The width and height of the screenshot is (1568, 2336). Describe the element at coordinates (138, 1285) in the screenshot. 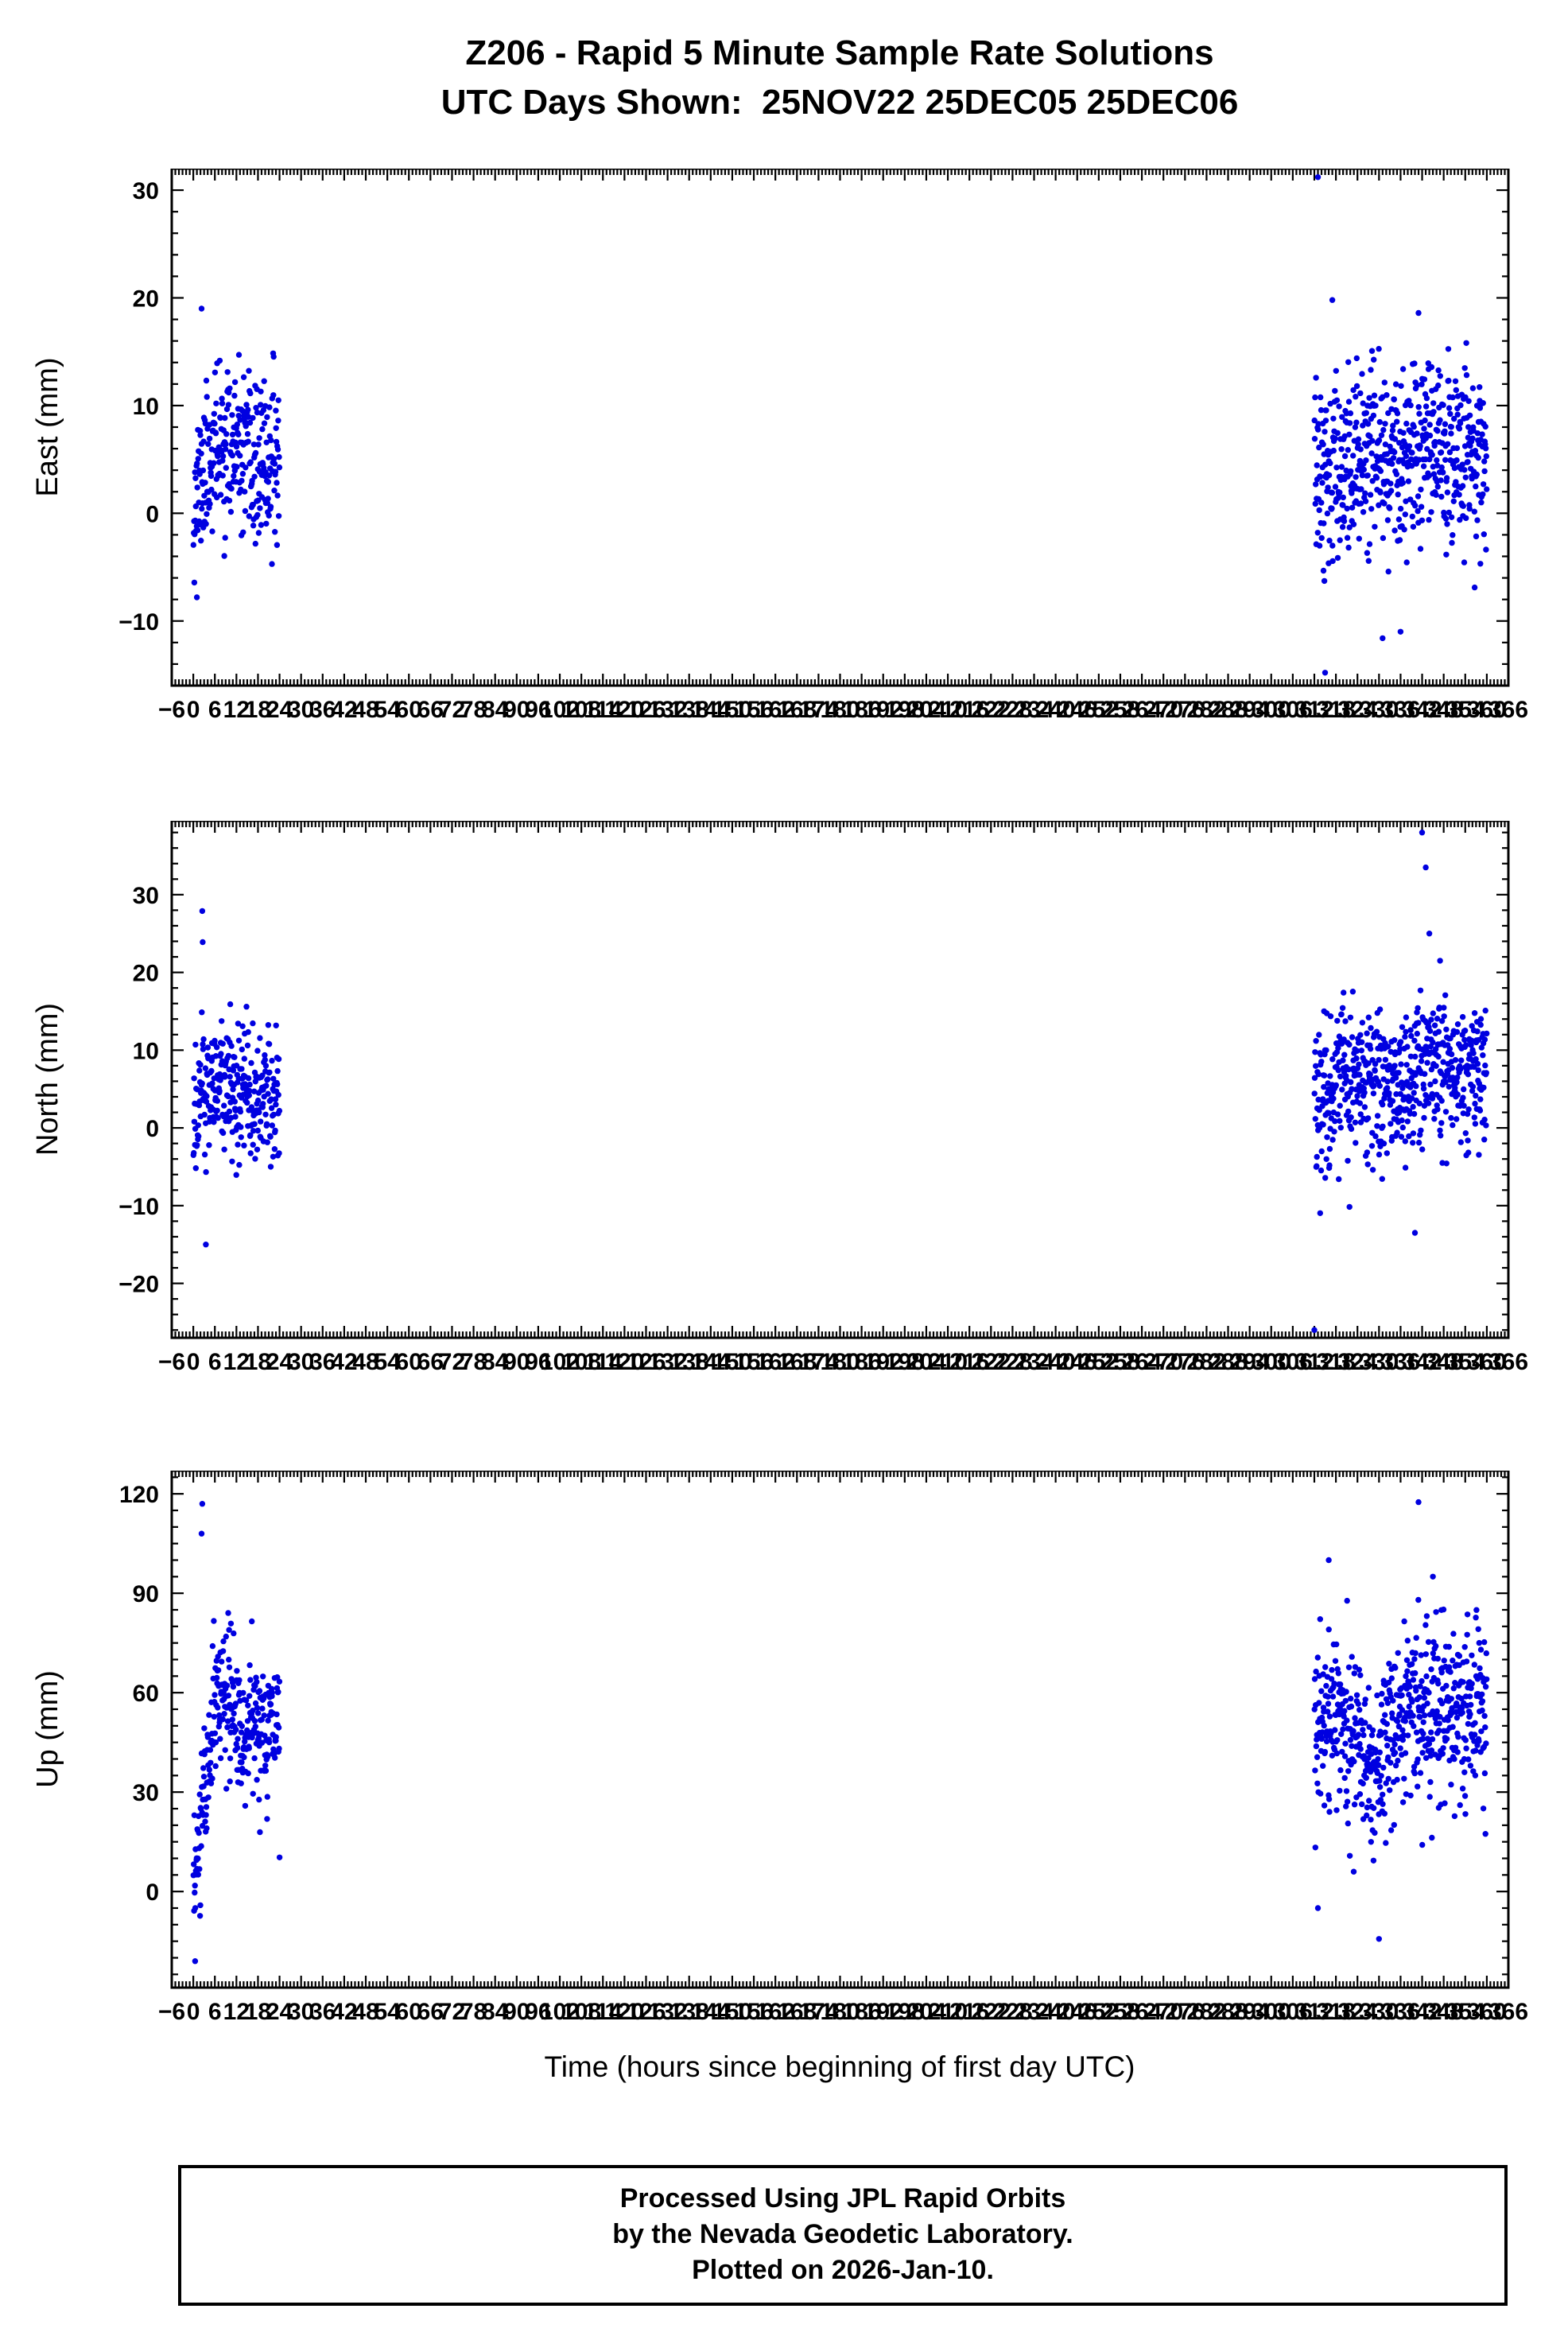

I see `svg-text: −20` at that location.